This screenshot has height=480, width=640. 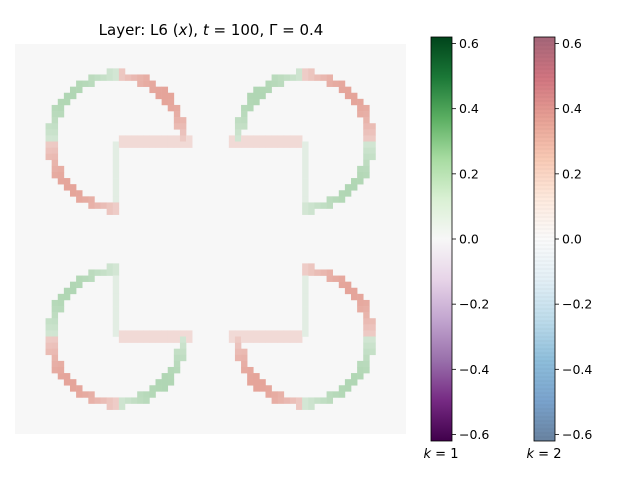 What do you see at coordinates (441, 239) in the screenshot?
I see `colorbar-k1-gradient` at bounding box center [441, 239].